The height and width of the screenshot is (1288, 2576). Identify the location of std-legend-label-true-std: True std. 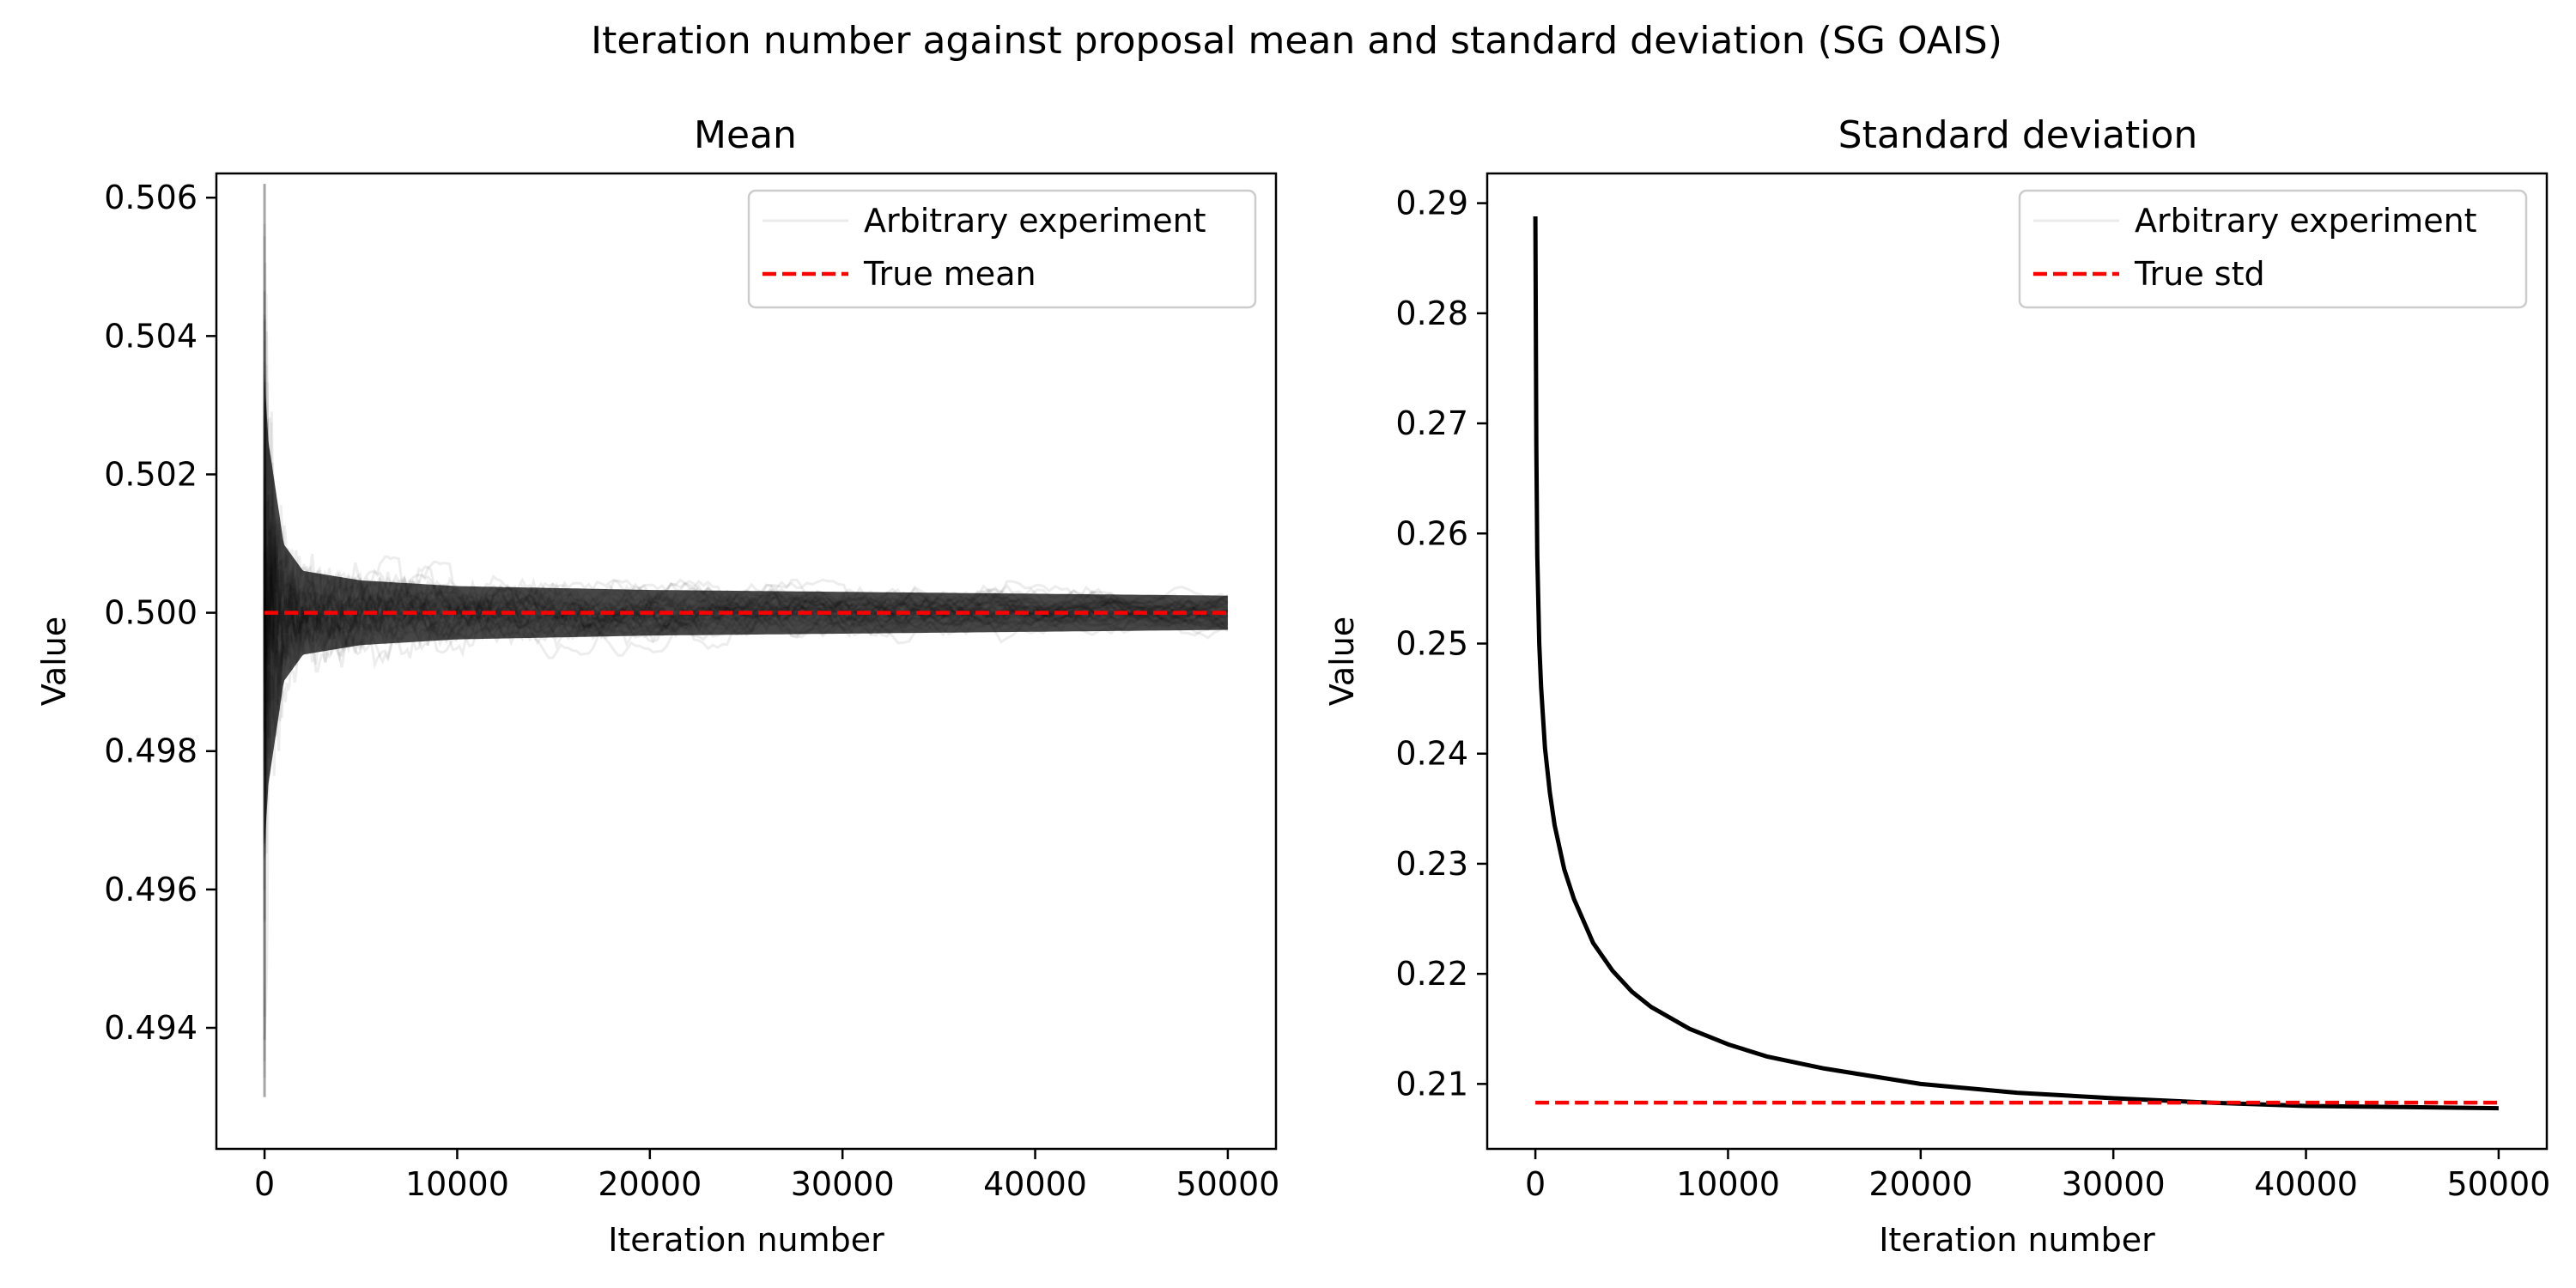
(2200, 274).